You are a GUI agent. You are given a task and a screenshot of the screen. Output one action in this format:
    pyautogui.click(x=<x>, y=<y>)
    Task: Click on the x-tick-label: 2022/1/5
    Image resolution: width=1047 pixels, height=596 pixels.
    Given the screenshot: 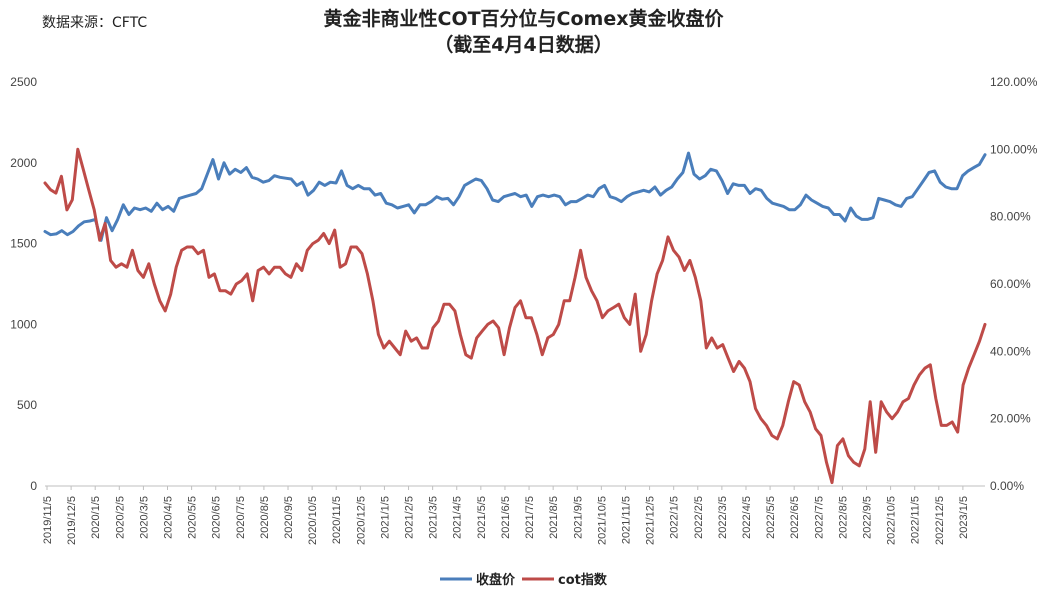 What is the action you would take?
    pyautogui.click(x=675, y=517)
    